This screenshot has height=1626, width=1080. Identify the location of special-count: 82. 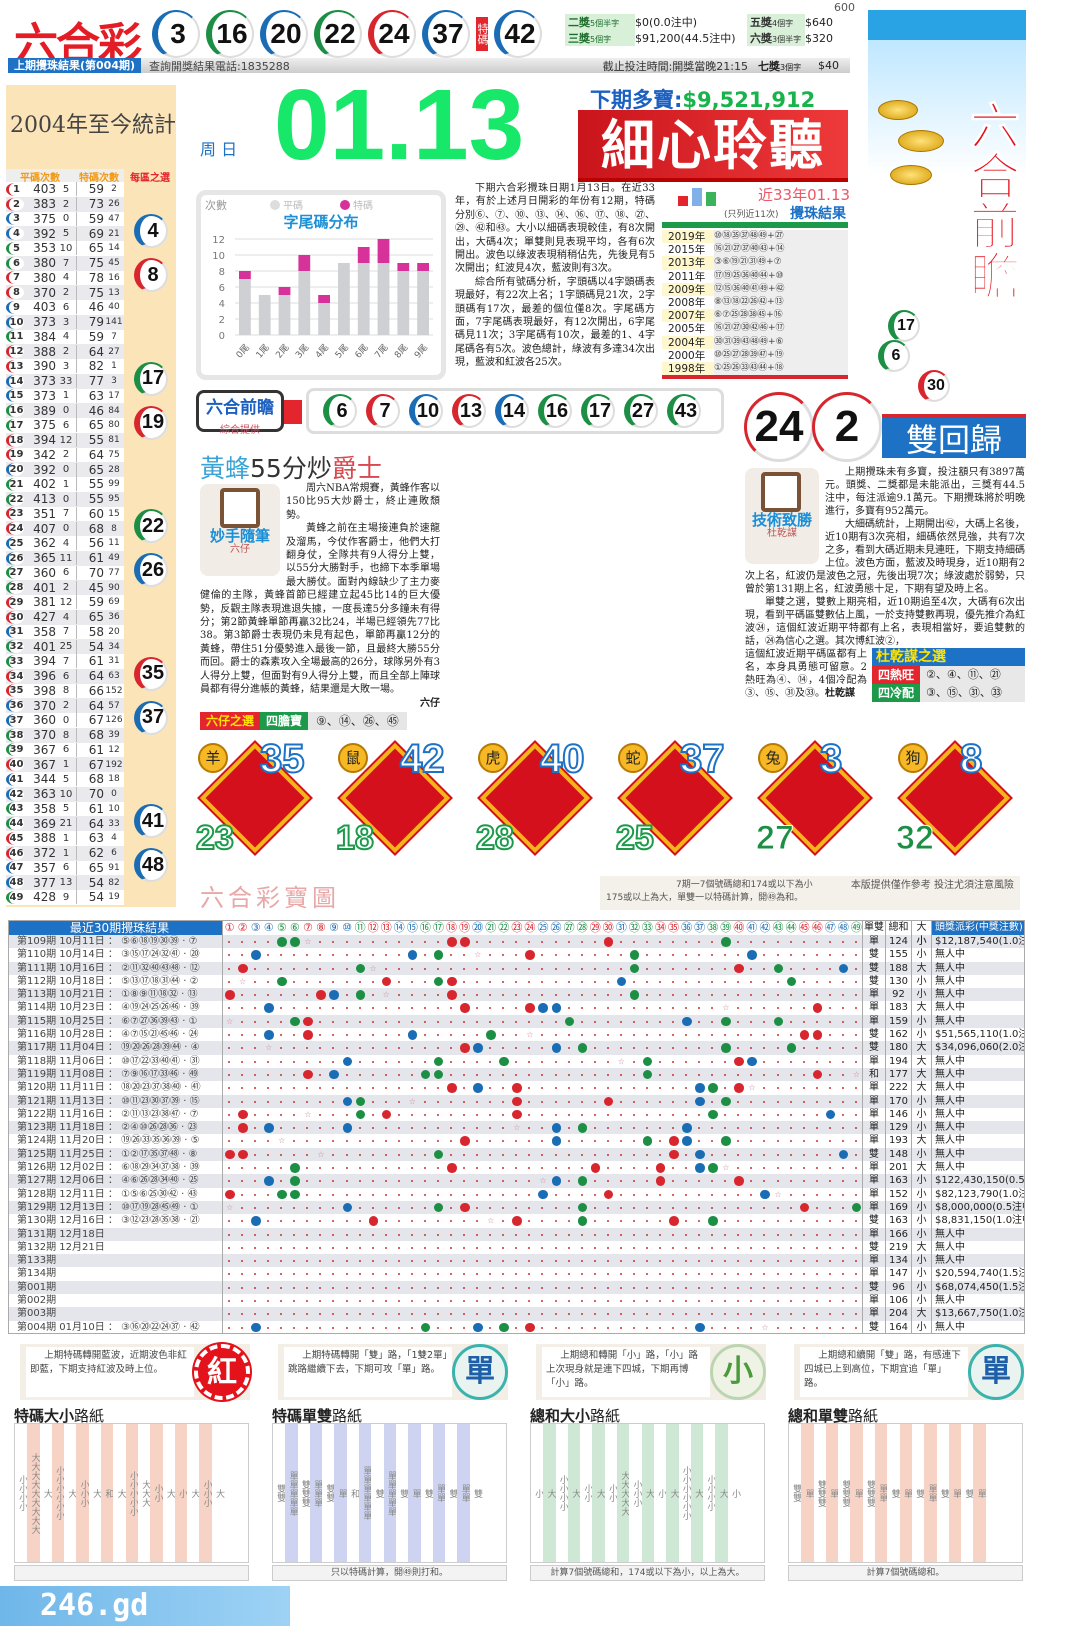
(90, 366).